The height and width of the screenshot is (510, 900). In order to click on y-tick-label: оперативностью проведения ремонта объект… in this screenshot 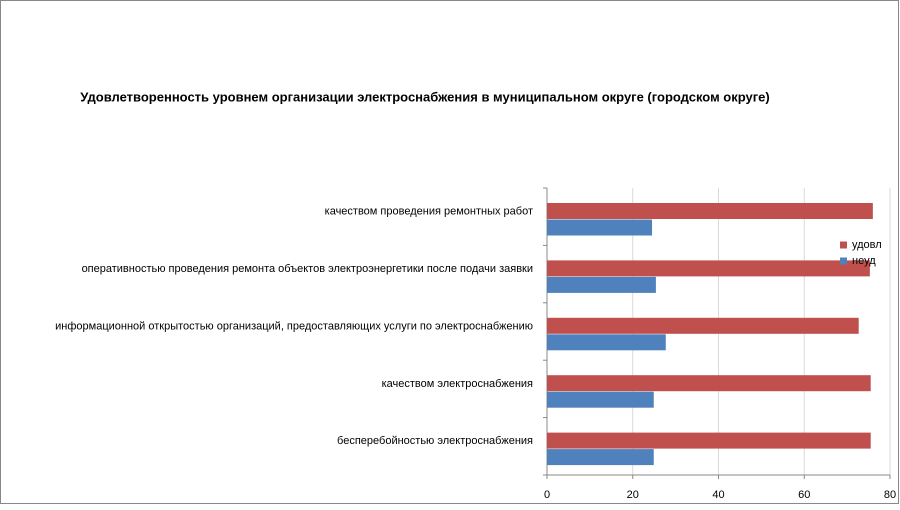, I will do `click(307, 269)`.